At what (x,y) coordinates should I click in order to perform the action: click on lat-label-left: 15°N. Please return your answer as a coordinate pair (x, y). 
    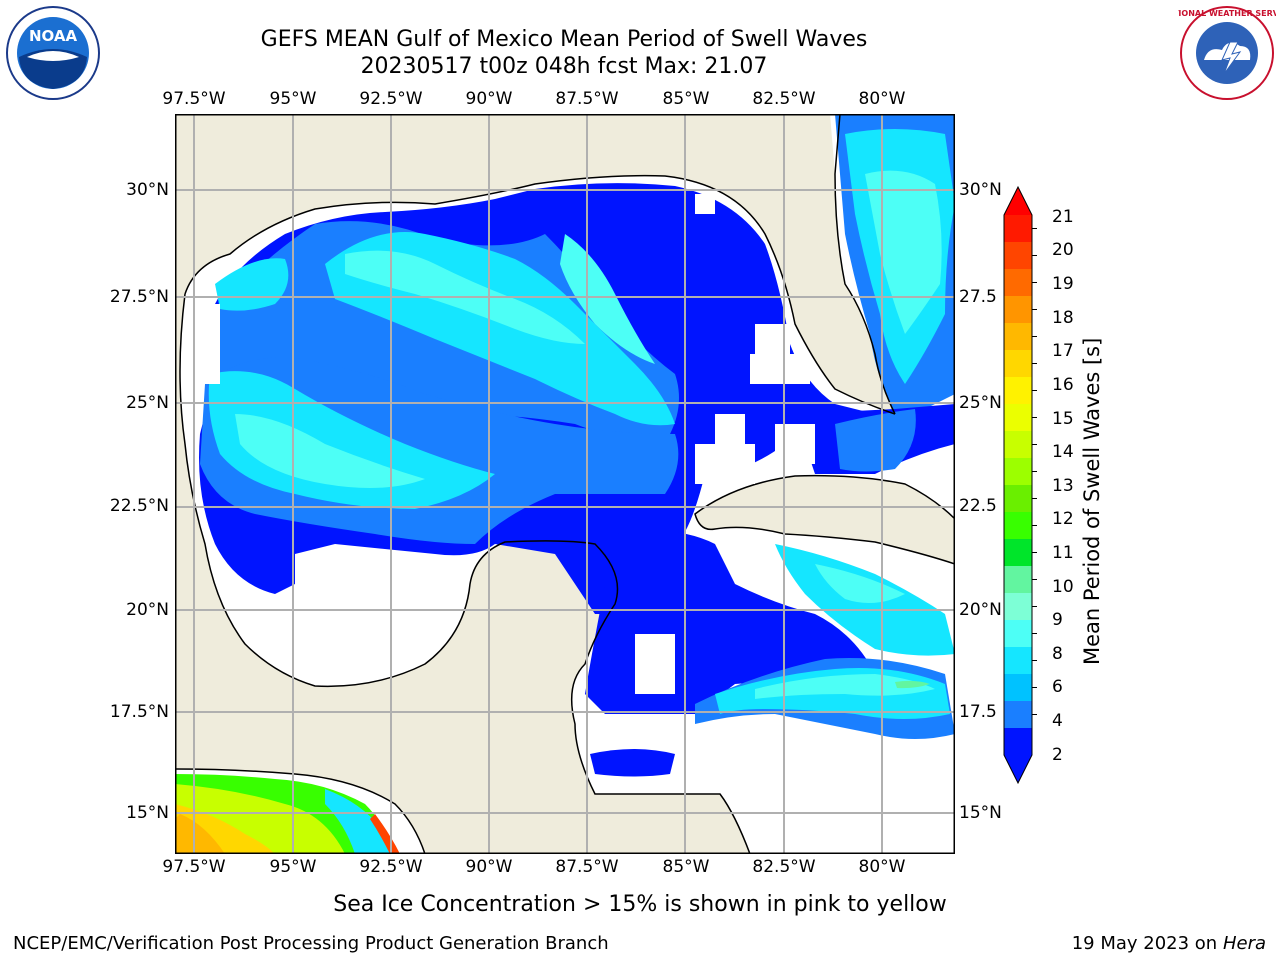
    Looking at the image, I should click on (147, 813).